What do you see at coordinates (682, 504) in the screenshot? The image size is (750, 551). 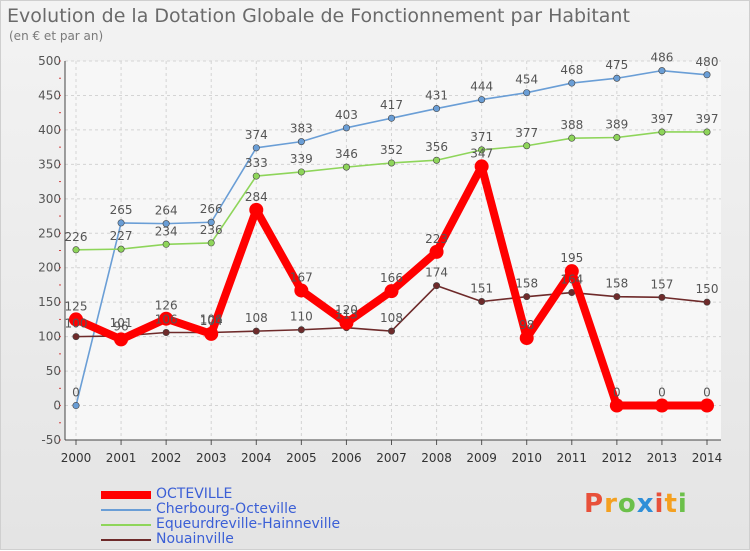 I see `logo-letter: i` at bounding box center [682, 504].